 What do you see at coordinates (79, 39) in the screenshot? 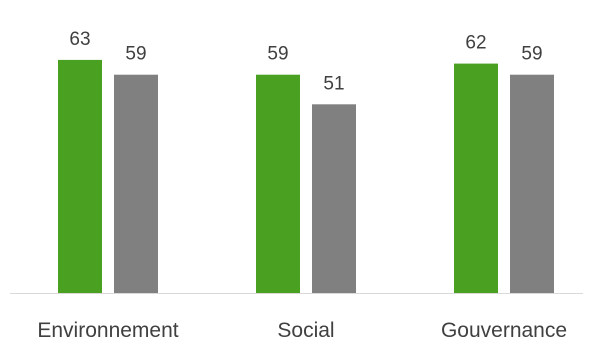
I see `value-label-environnement-series-1: 63` at bounding box center [79, 39].